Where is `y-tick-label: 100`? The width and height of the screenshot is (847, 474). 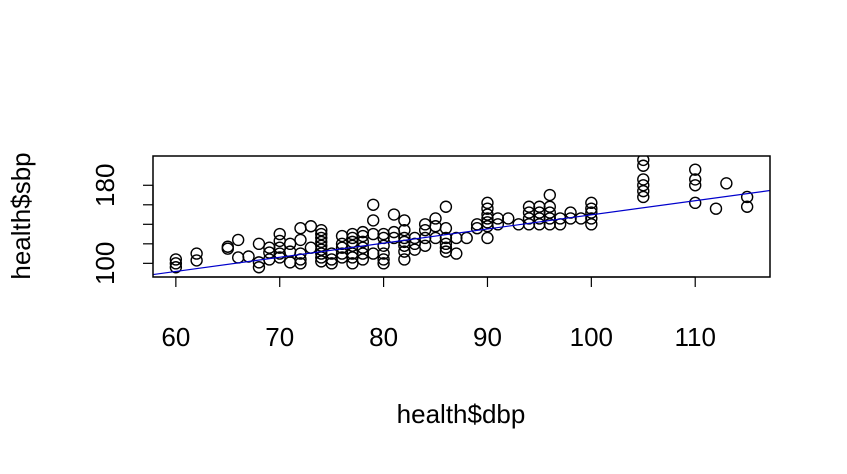
y-tick-label: 100 is located at coordinates (105, 263).